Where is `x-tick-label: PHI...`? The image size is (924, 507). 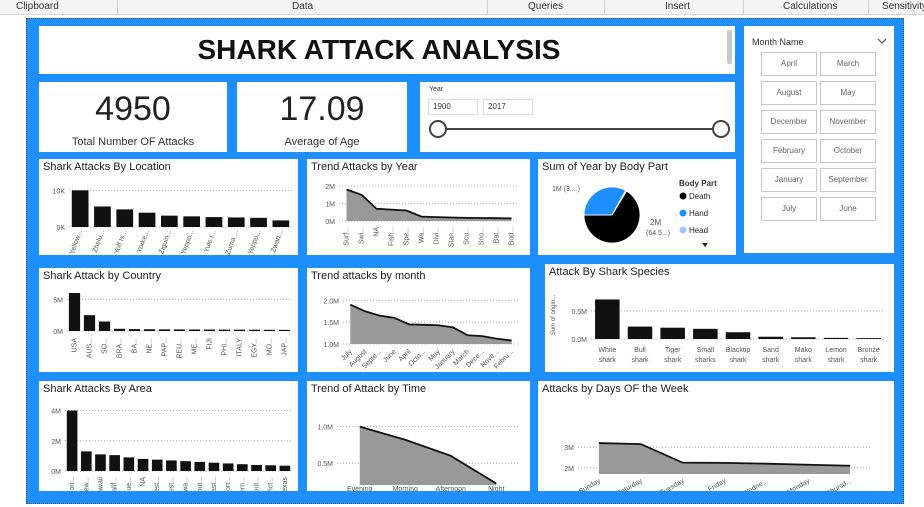
x-tick-label: PHI... is located at coordinates (225, 347).